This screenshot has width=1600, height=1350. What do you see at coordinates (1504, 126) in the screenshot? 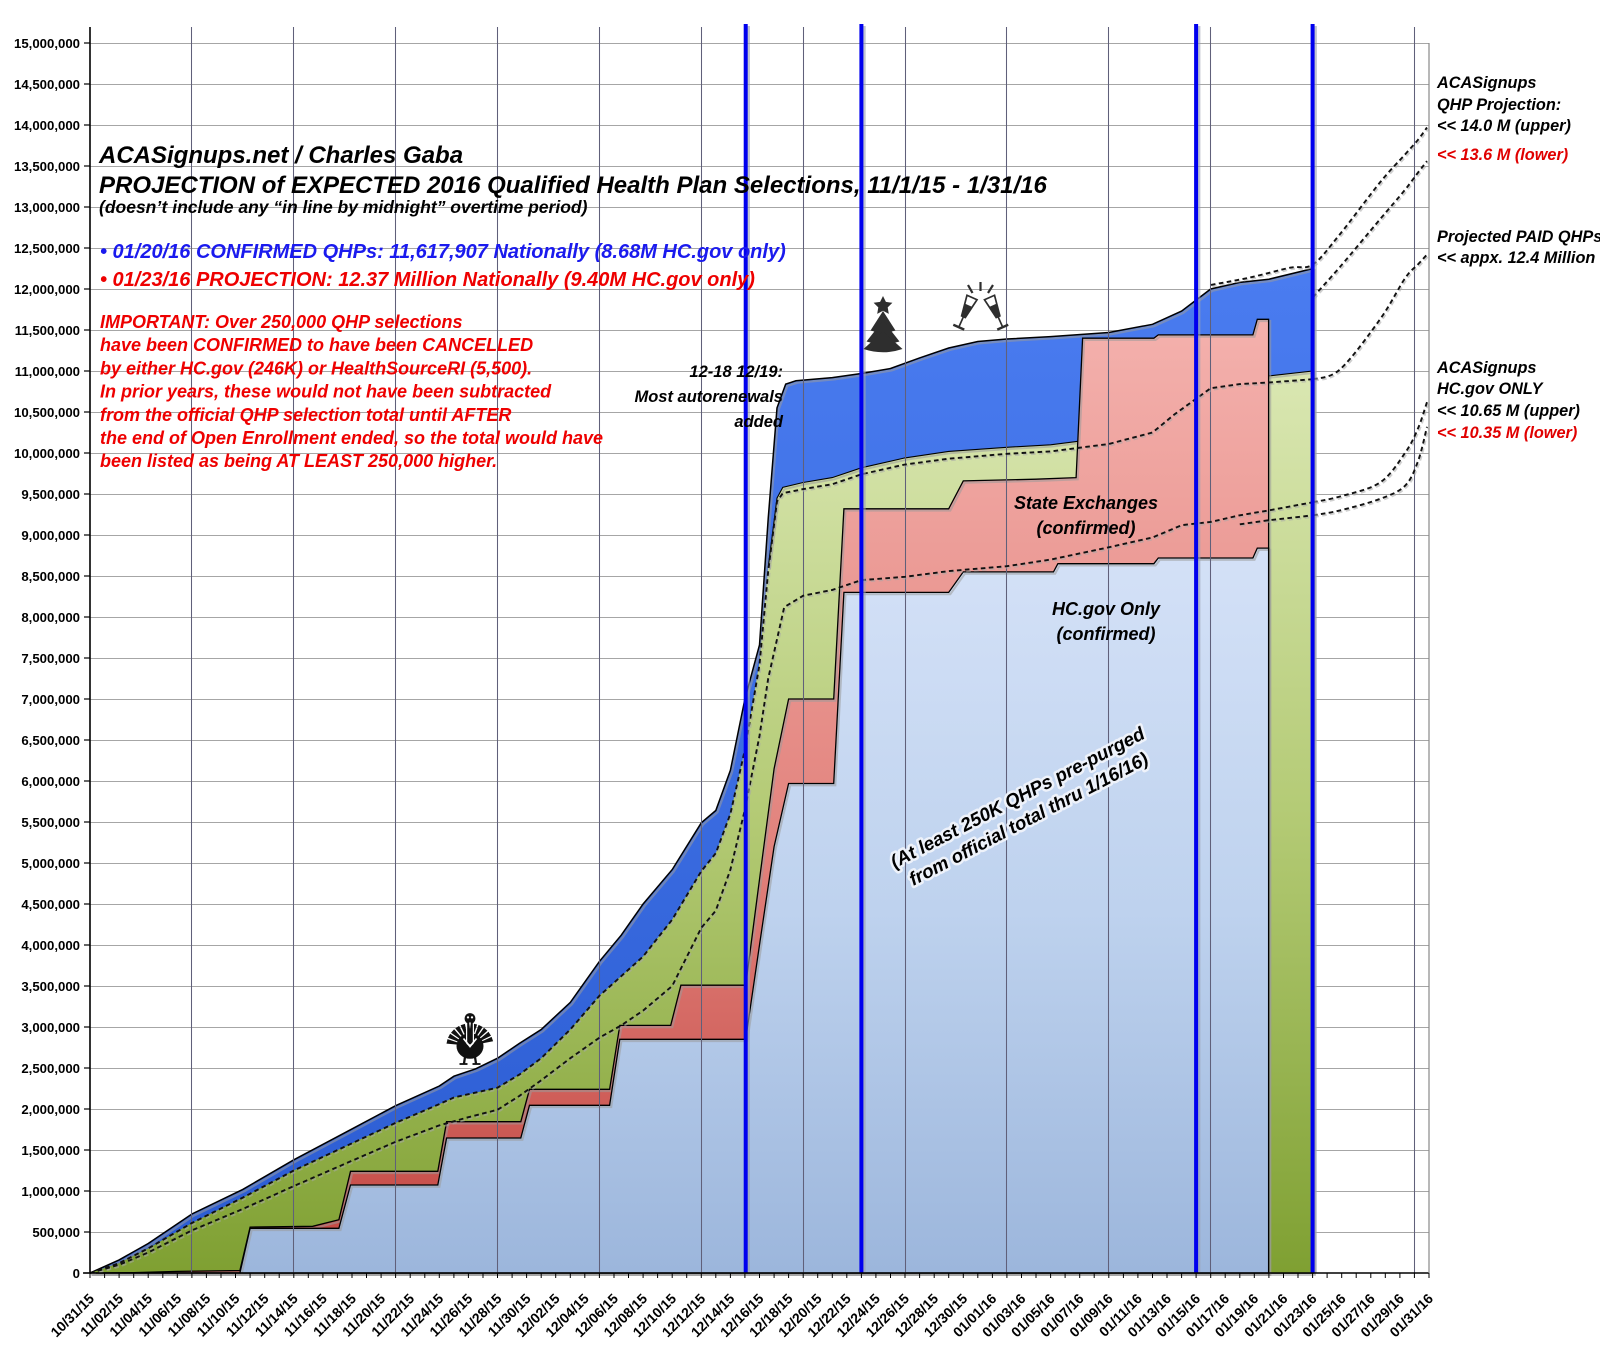
I see `svg-text: << 14.0 M (upper)` at bounding box center [1504, 126].